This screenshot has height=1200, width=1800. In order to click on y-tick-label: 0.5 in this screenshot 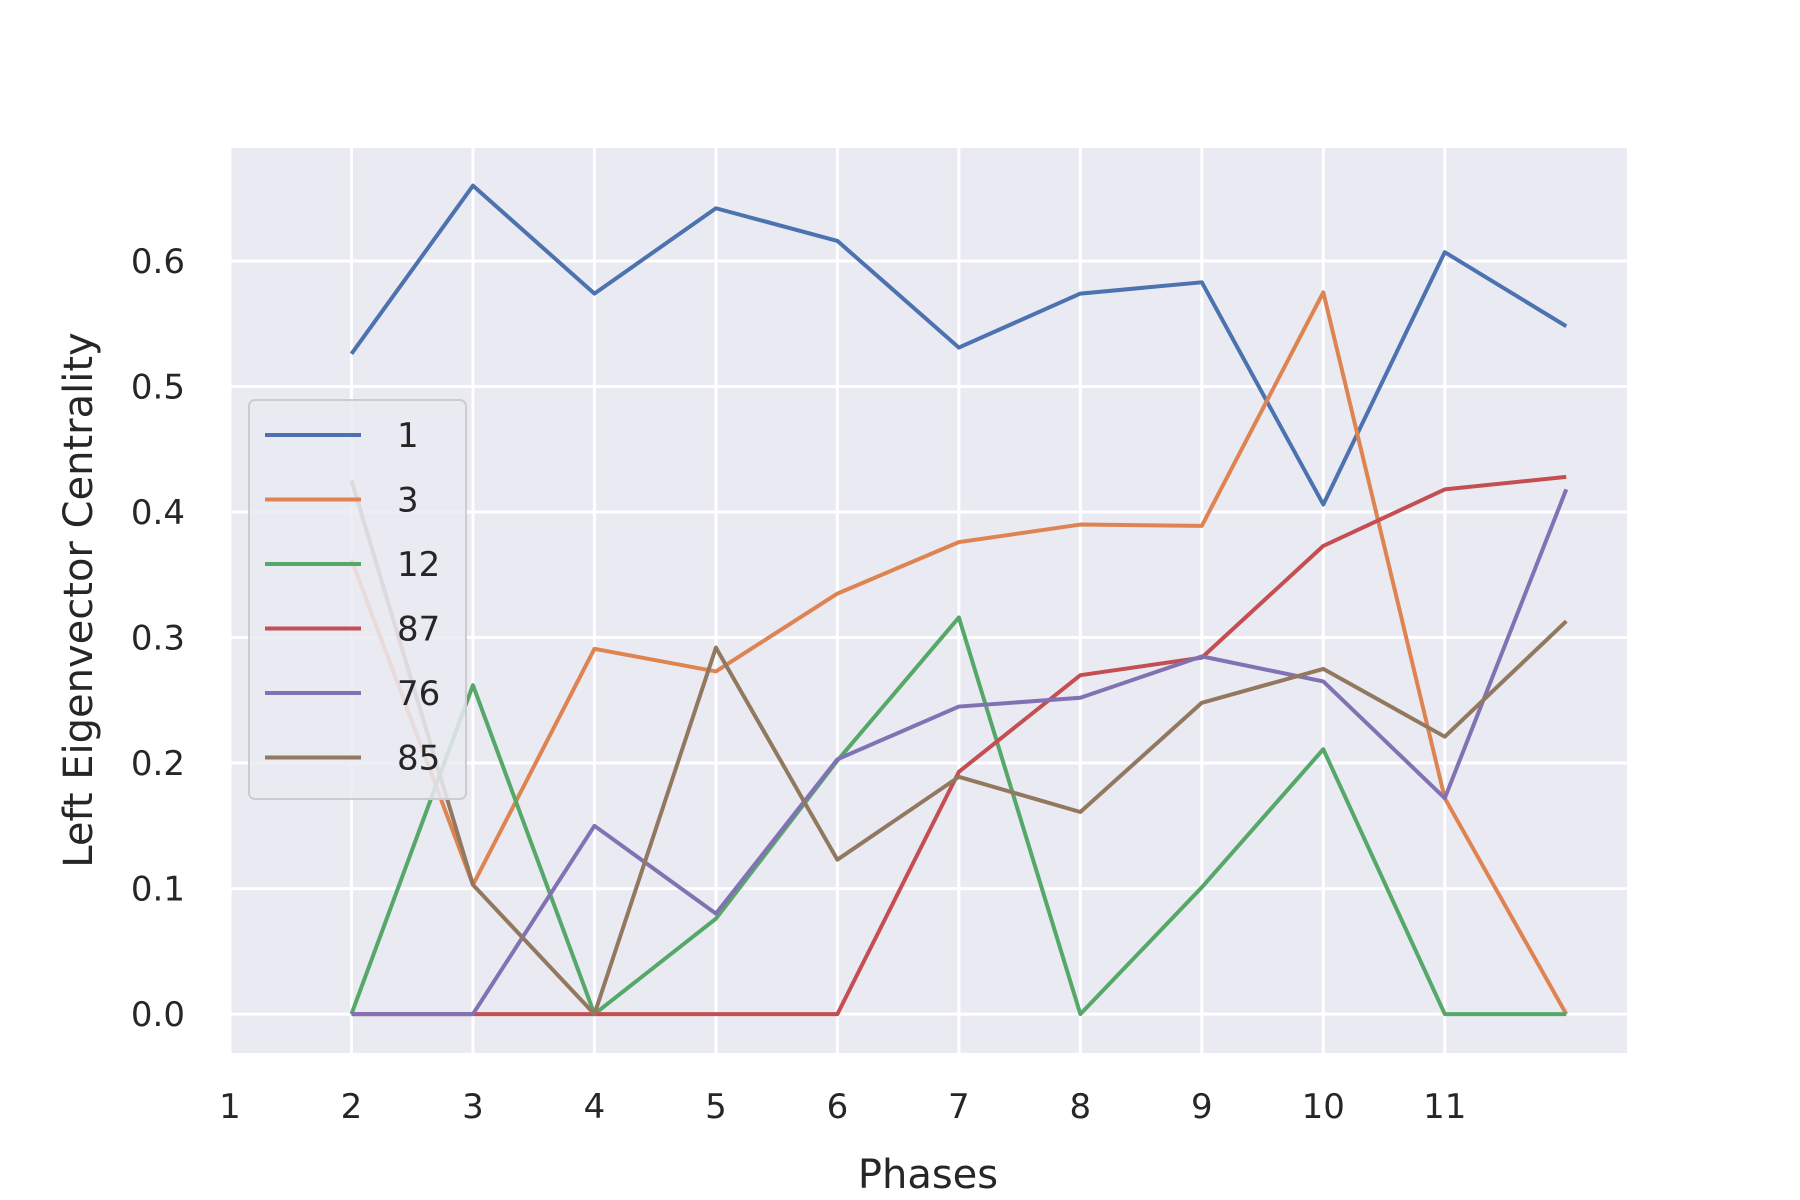, I will do `click(158, 387)`.